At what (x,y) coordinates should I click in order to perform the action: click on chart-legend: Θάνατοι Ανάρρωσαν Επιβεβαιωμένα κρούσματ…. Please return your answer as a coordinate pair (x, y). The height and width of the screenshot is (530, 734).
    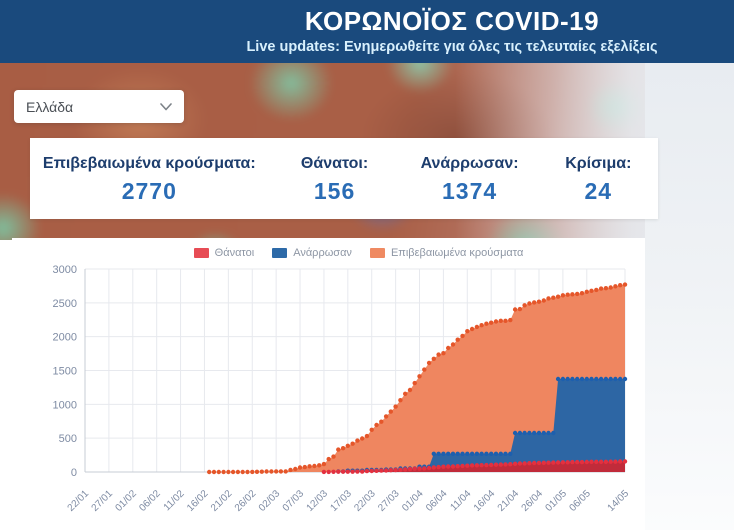
    Looking at the image, I should click on (328, 253).